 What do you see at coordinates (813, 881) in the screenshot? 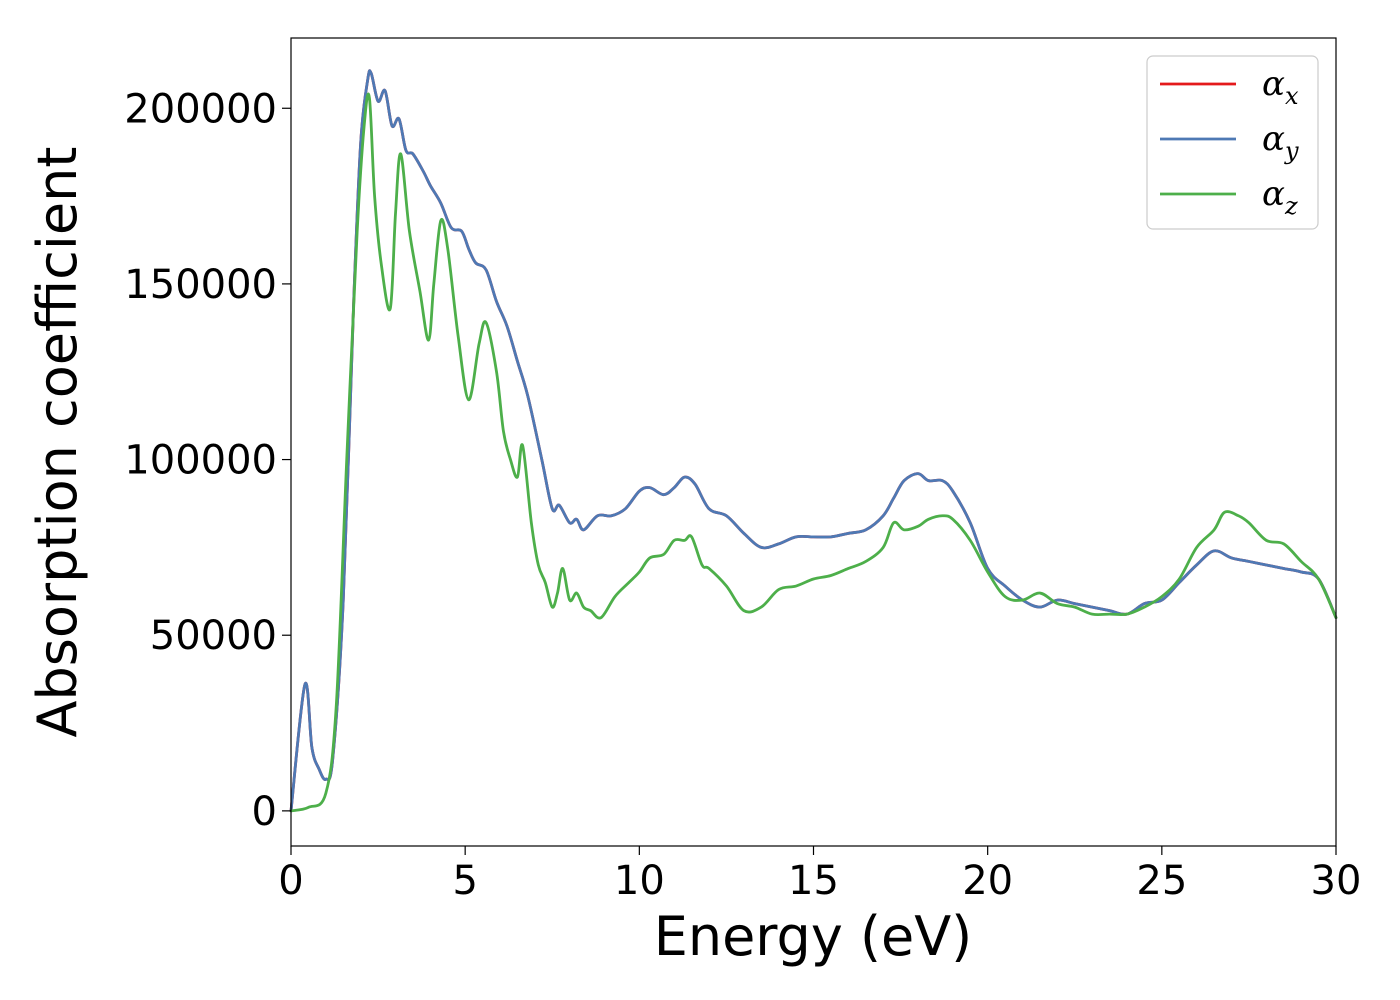
I see `x-tick-label: 15` at bounding box center [813, 881].